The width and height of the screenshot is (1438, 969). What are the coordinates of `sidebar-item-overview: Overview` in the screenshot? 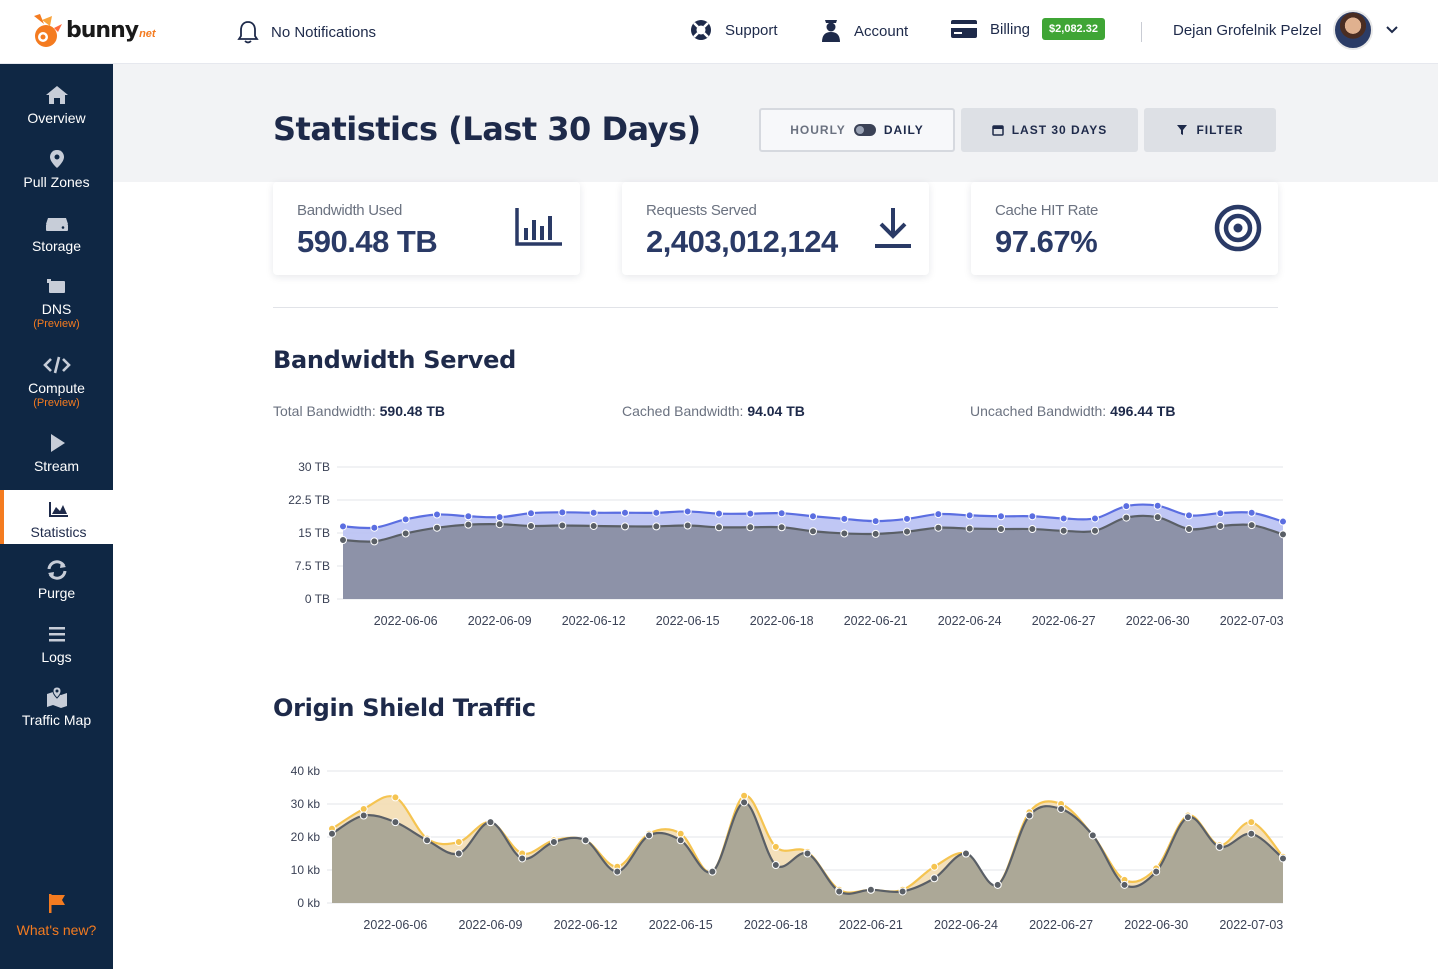 It's located at (56, 114).